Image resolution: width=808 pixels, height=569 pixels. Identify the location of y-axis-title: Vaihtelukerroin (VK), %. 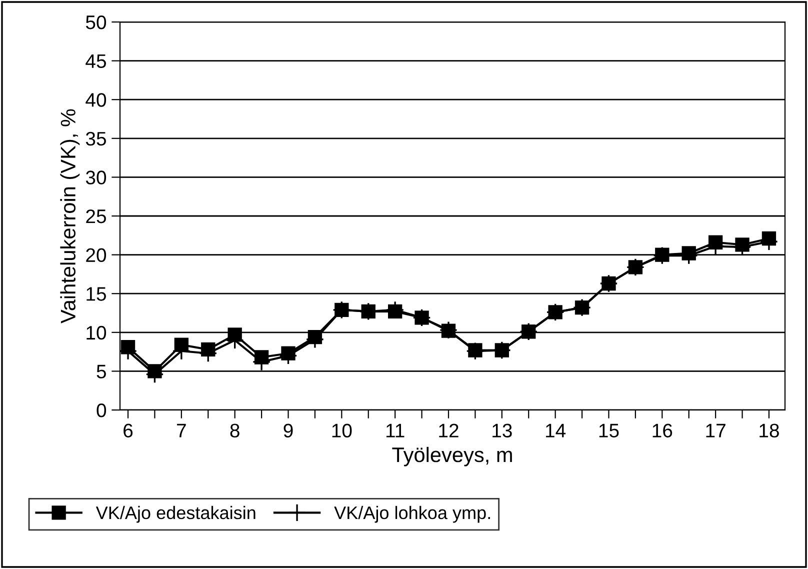
(70, 216).